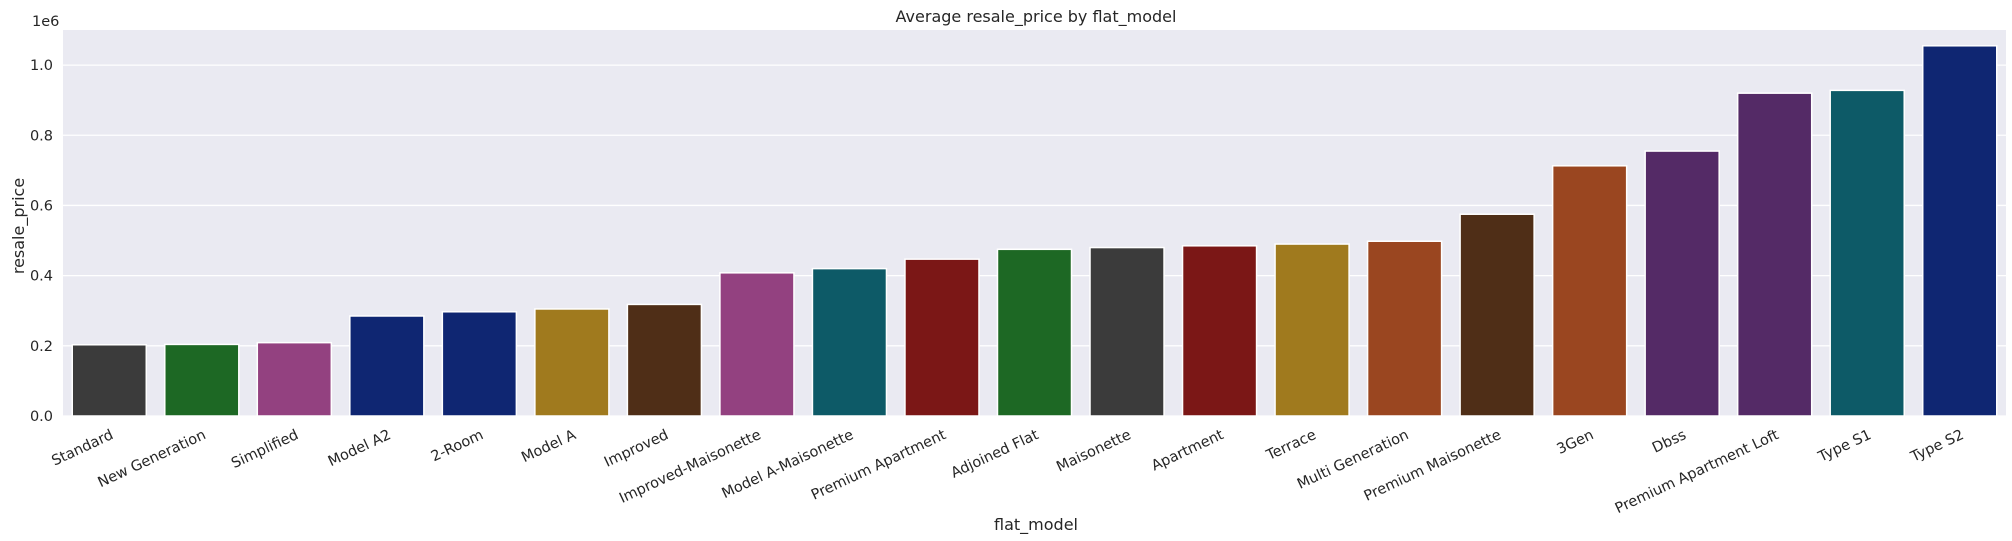 The width and height of the screenshot is (2012, 541). I want to click on x-tick-label: Type S1, so click(1844, 446).